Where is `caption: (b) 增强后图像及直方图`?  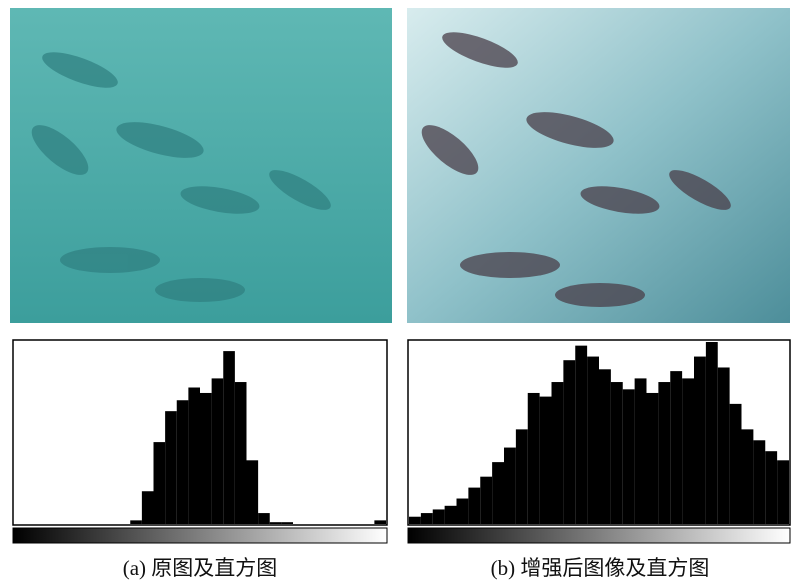
caption: (b) 增强后图像及直方图 is located at coordinates (600, 568).